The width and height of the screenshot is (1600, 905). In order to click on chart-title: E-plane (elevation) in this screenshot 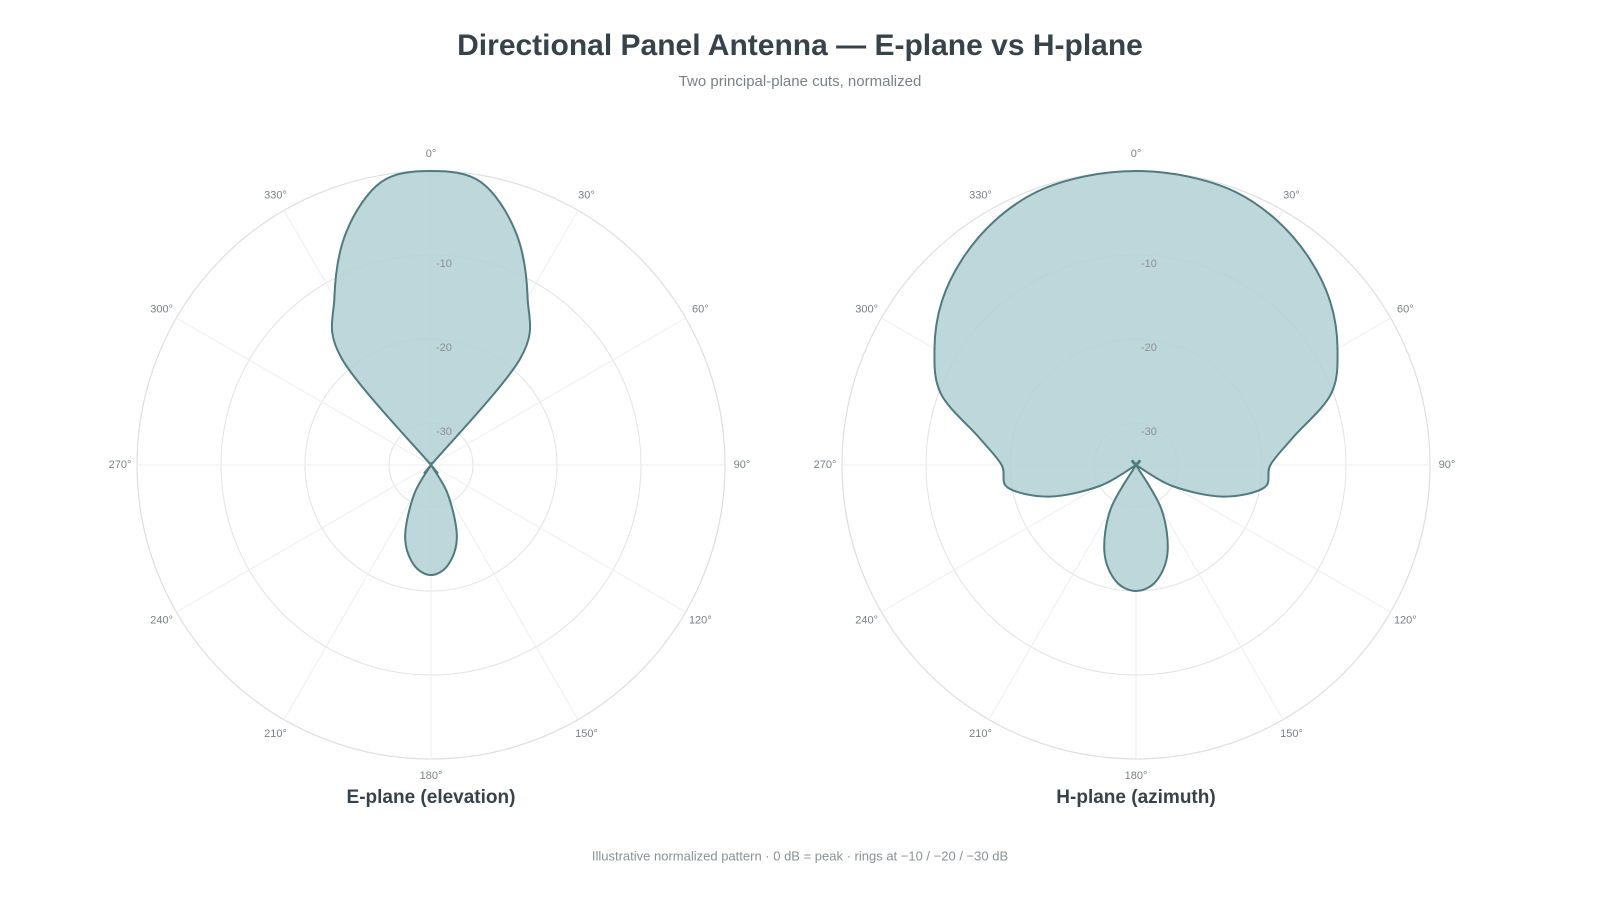, I will do `click(431, 797)`.